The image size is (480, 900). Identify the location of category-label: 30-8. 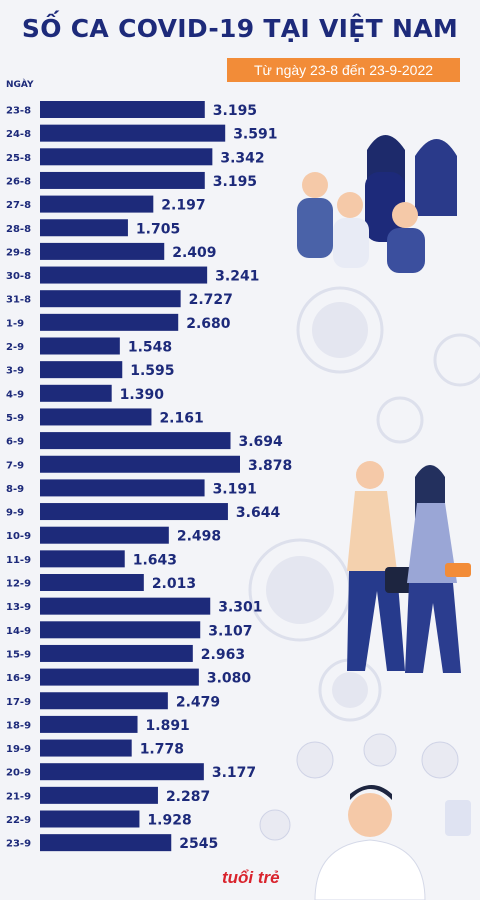
(18, 276).